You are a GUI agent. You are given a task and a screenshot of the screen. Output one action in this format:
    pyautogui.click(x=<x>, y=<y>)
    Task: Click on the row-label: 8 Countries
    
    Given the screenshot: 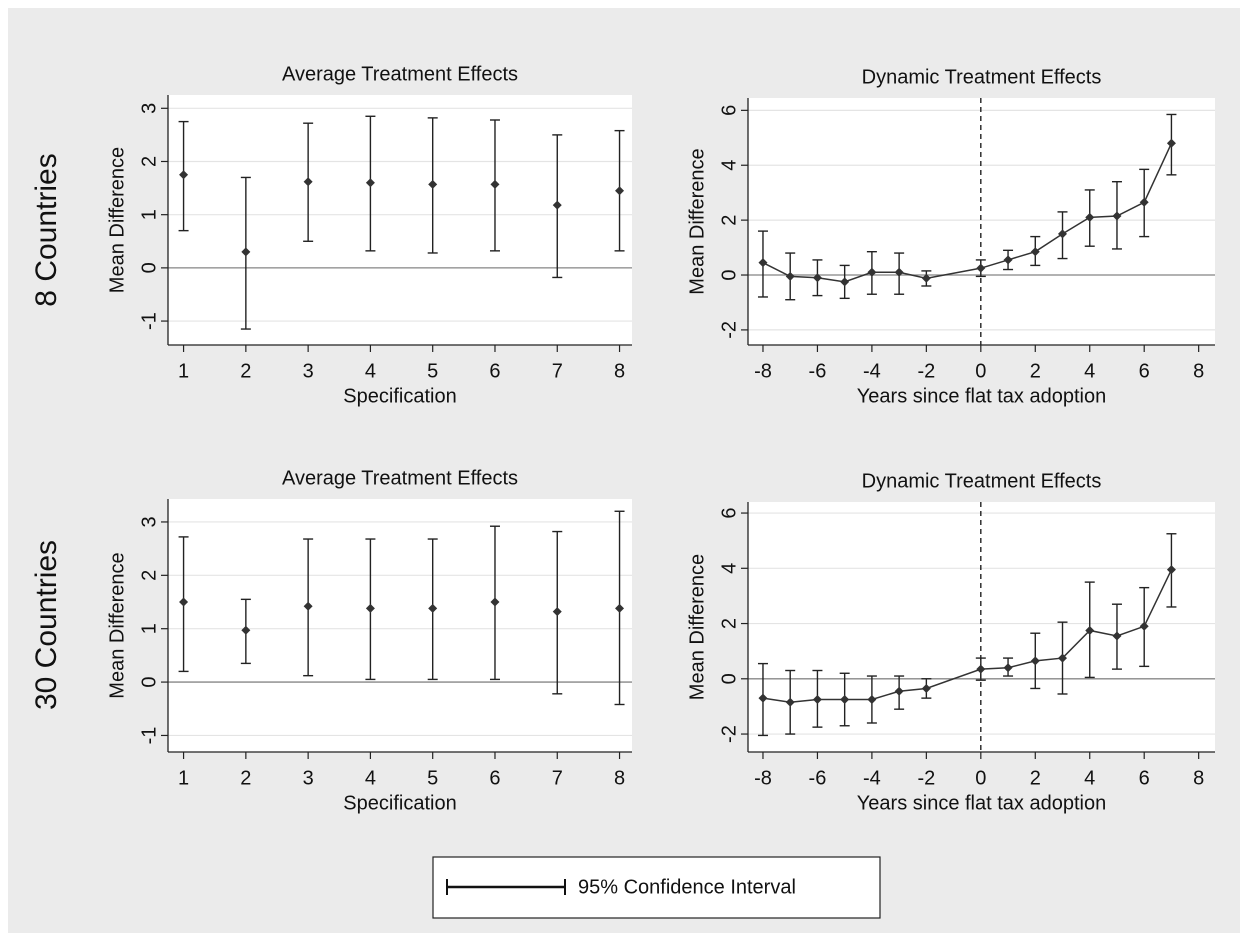 What is the action you would take?
    pyautogui.click(x=46, y=229)
    